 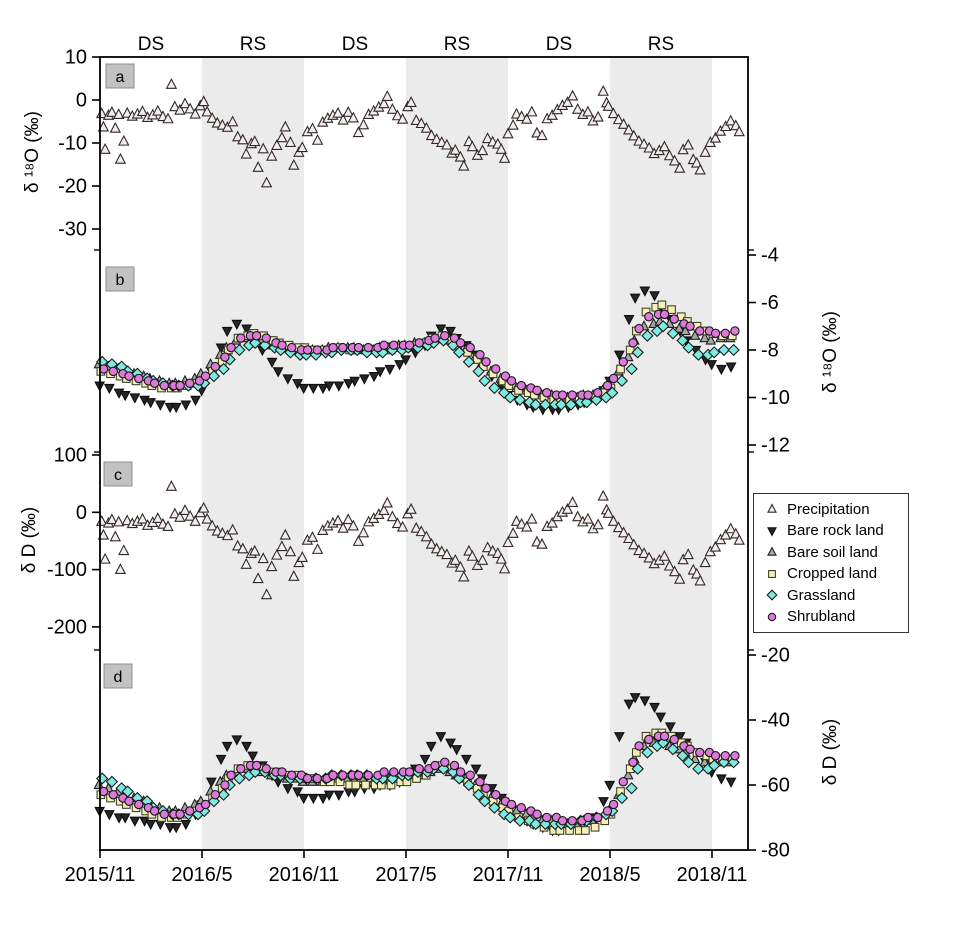 What do you see at coordinates (457, 44) in the screenshot?
I see `season-label: RS` at bounding box center [457, 44].